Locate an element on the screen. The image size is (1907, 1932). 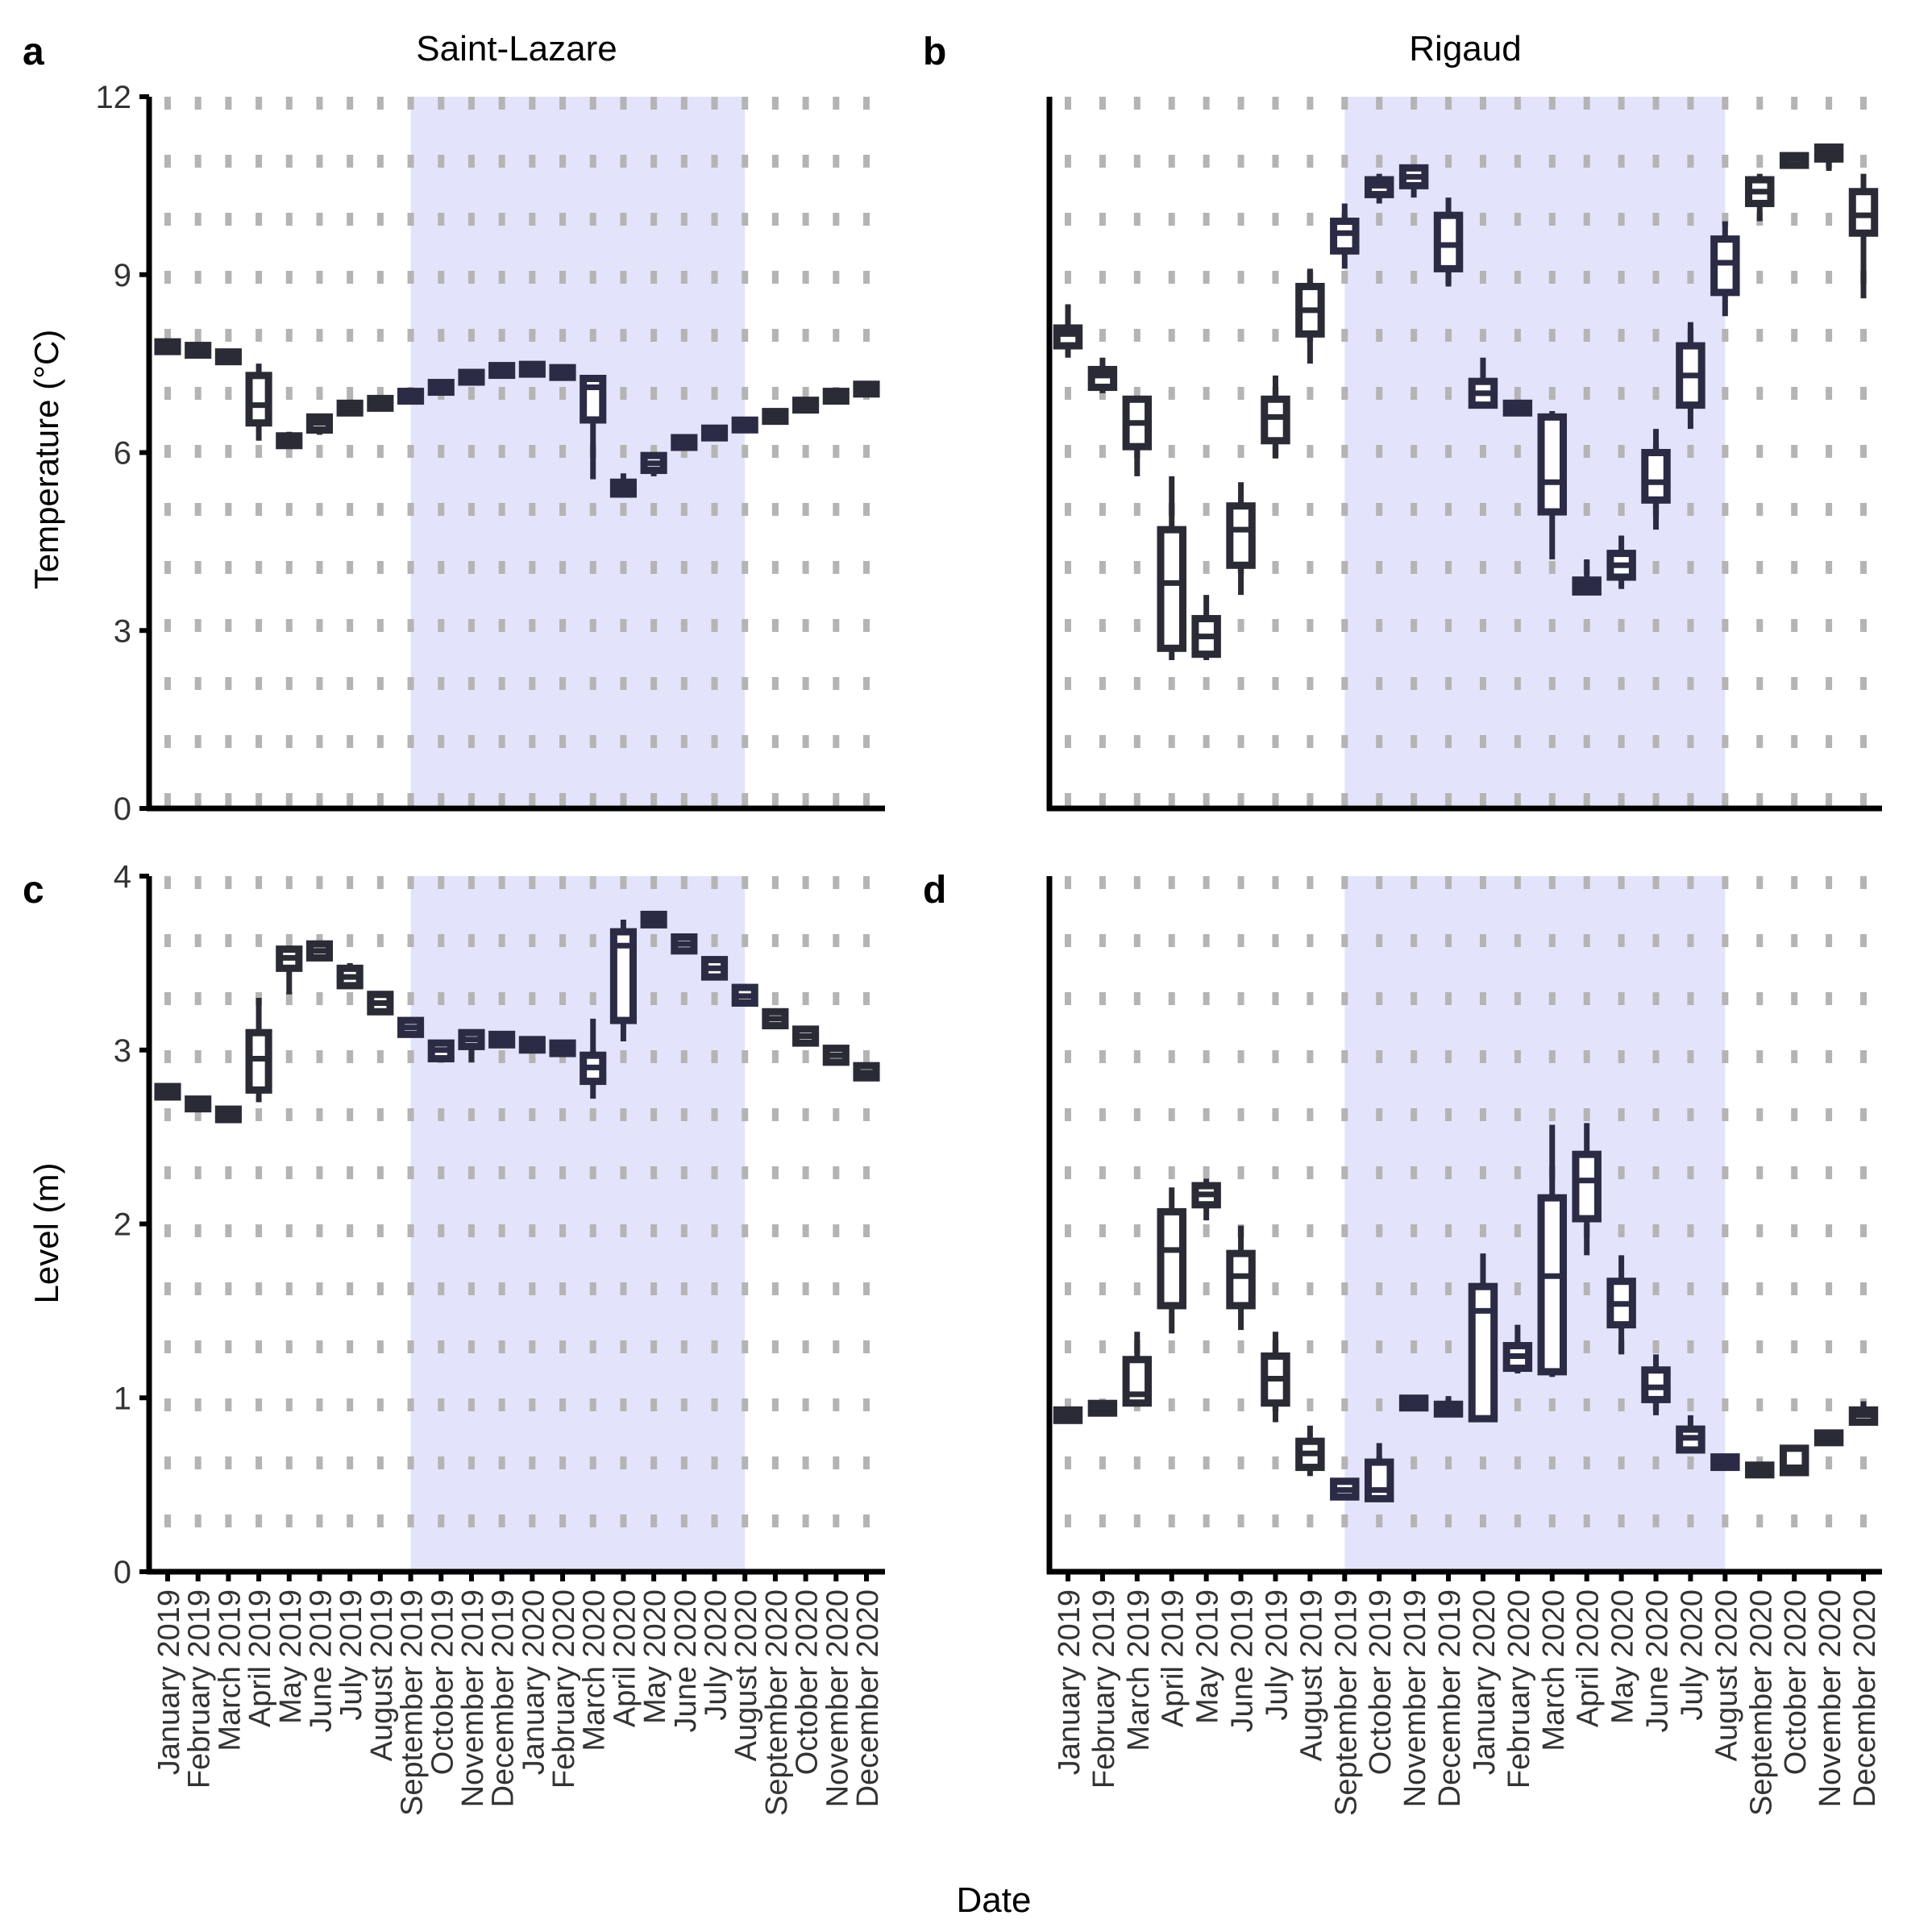
boxplot-april-2019 is located at coordinates (1171, 1260).